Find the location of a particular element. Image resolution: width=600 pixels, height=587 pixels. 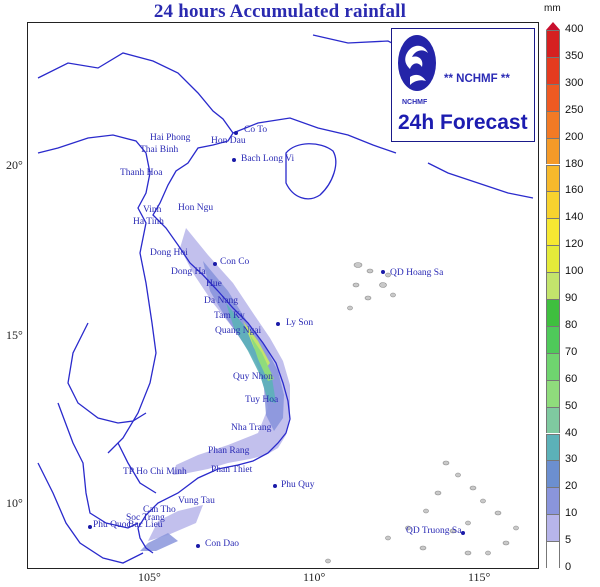

colorbar-tick-label: 90 is located at coordinates (571, 298).